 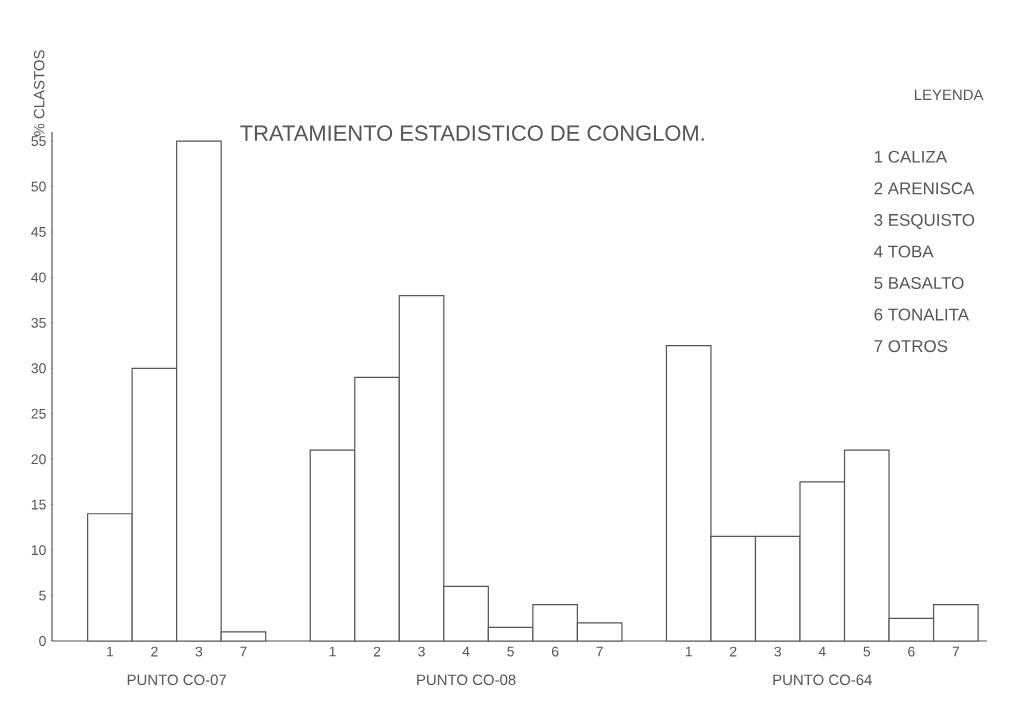 What do you see at coordinates (911, 346) in the screenshot?
I see `annotation: 7 OTROS` at bounding box center [911, 346].